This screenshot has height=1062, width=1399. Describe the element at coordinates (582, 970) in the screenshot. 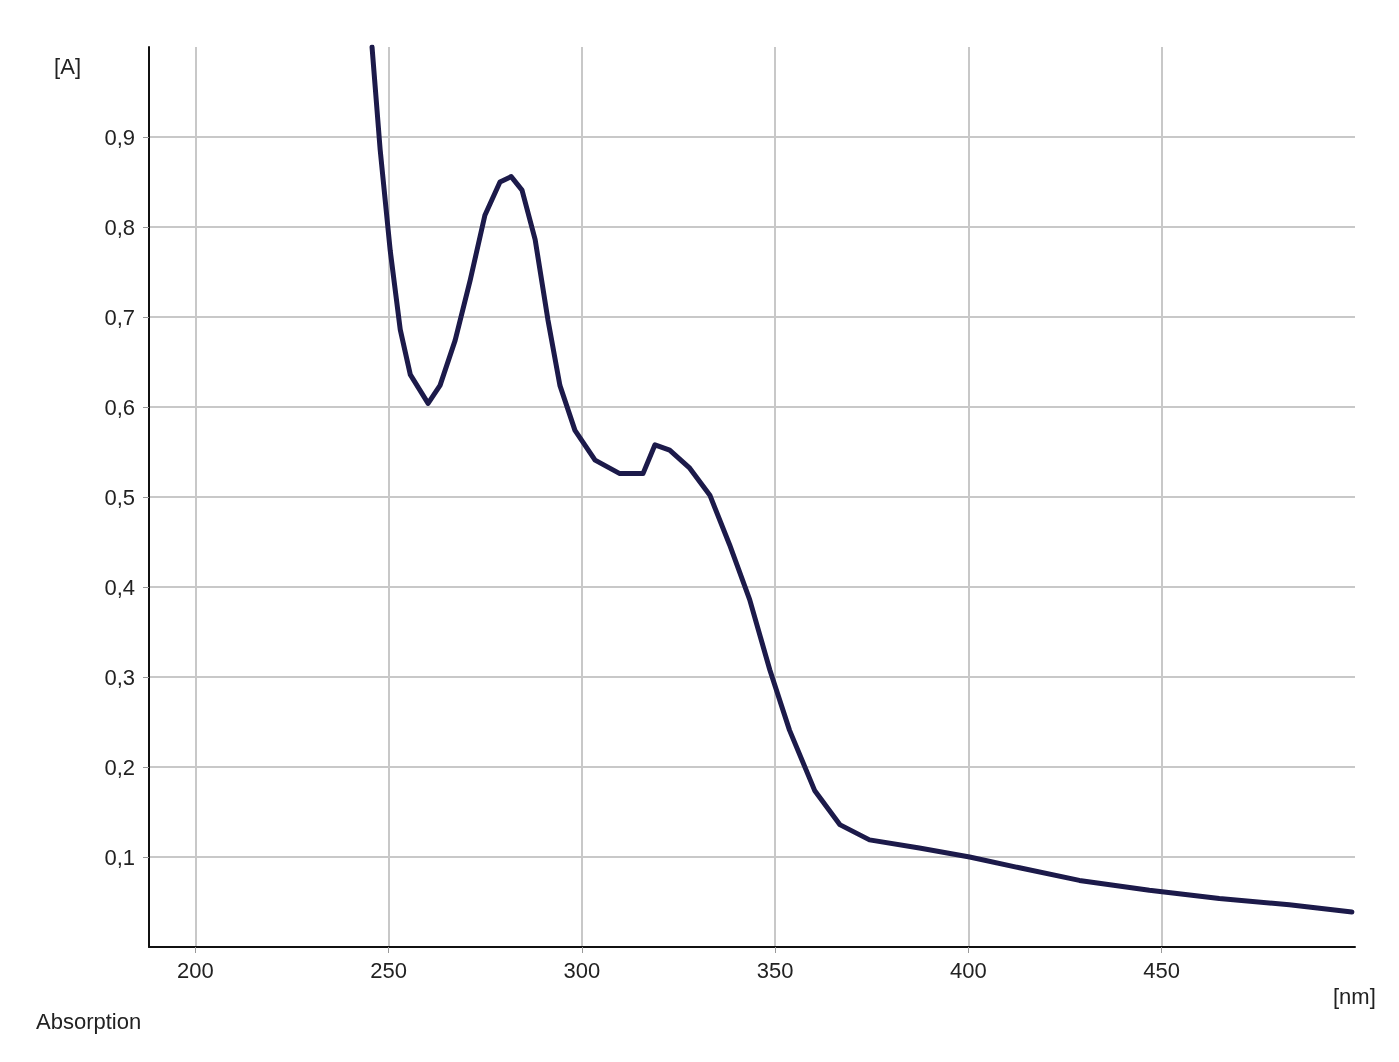

I see `x-tick-label: 300` at that location.